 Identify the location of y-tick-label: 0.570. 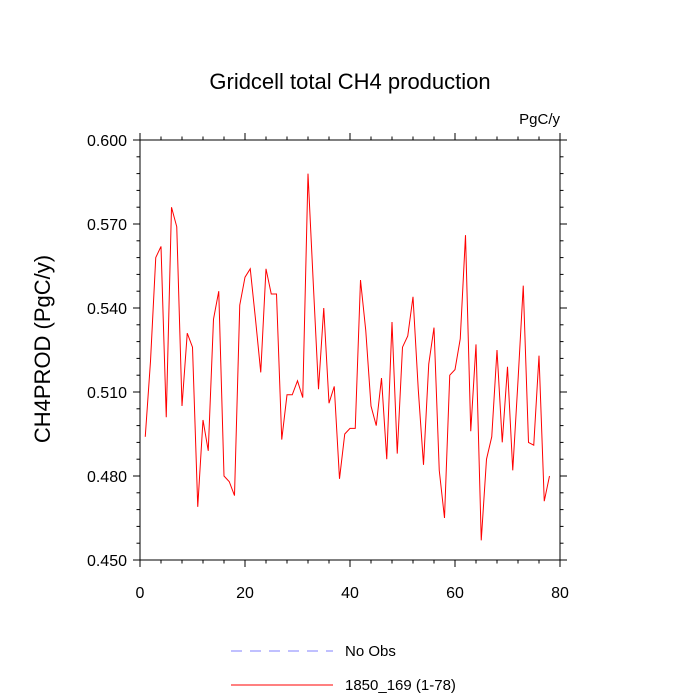
(107, 225).